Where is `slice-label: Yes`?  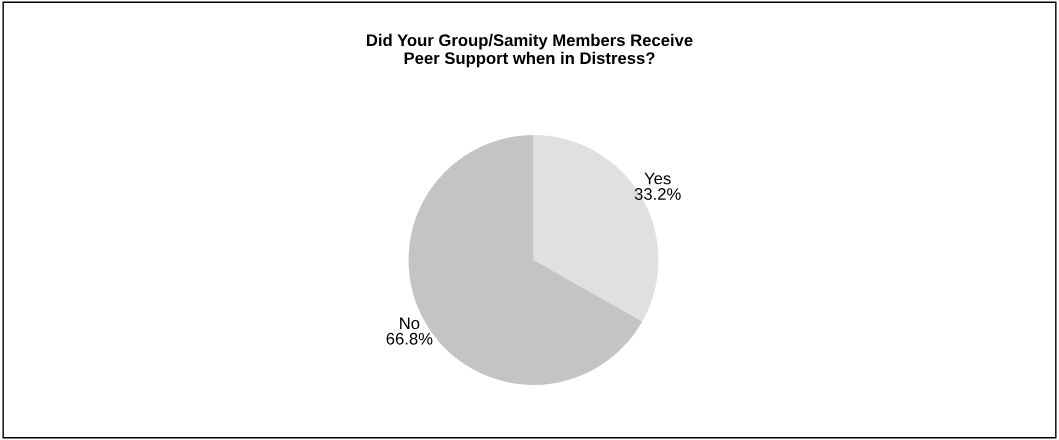
slice-label: Yes is located at coordinates (657, 178).